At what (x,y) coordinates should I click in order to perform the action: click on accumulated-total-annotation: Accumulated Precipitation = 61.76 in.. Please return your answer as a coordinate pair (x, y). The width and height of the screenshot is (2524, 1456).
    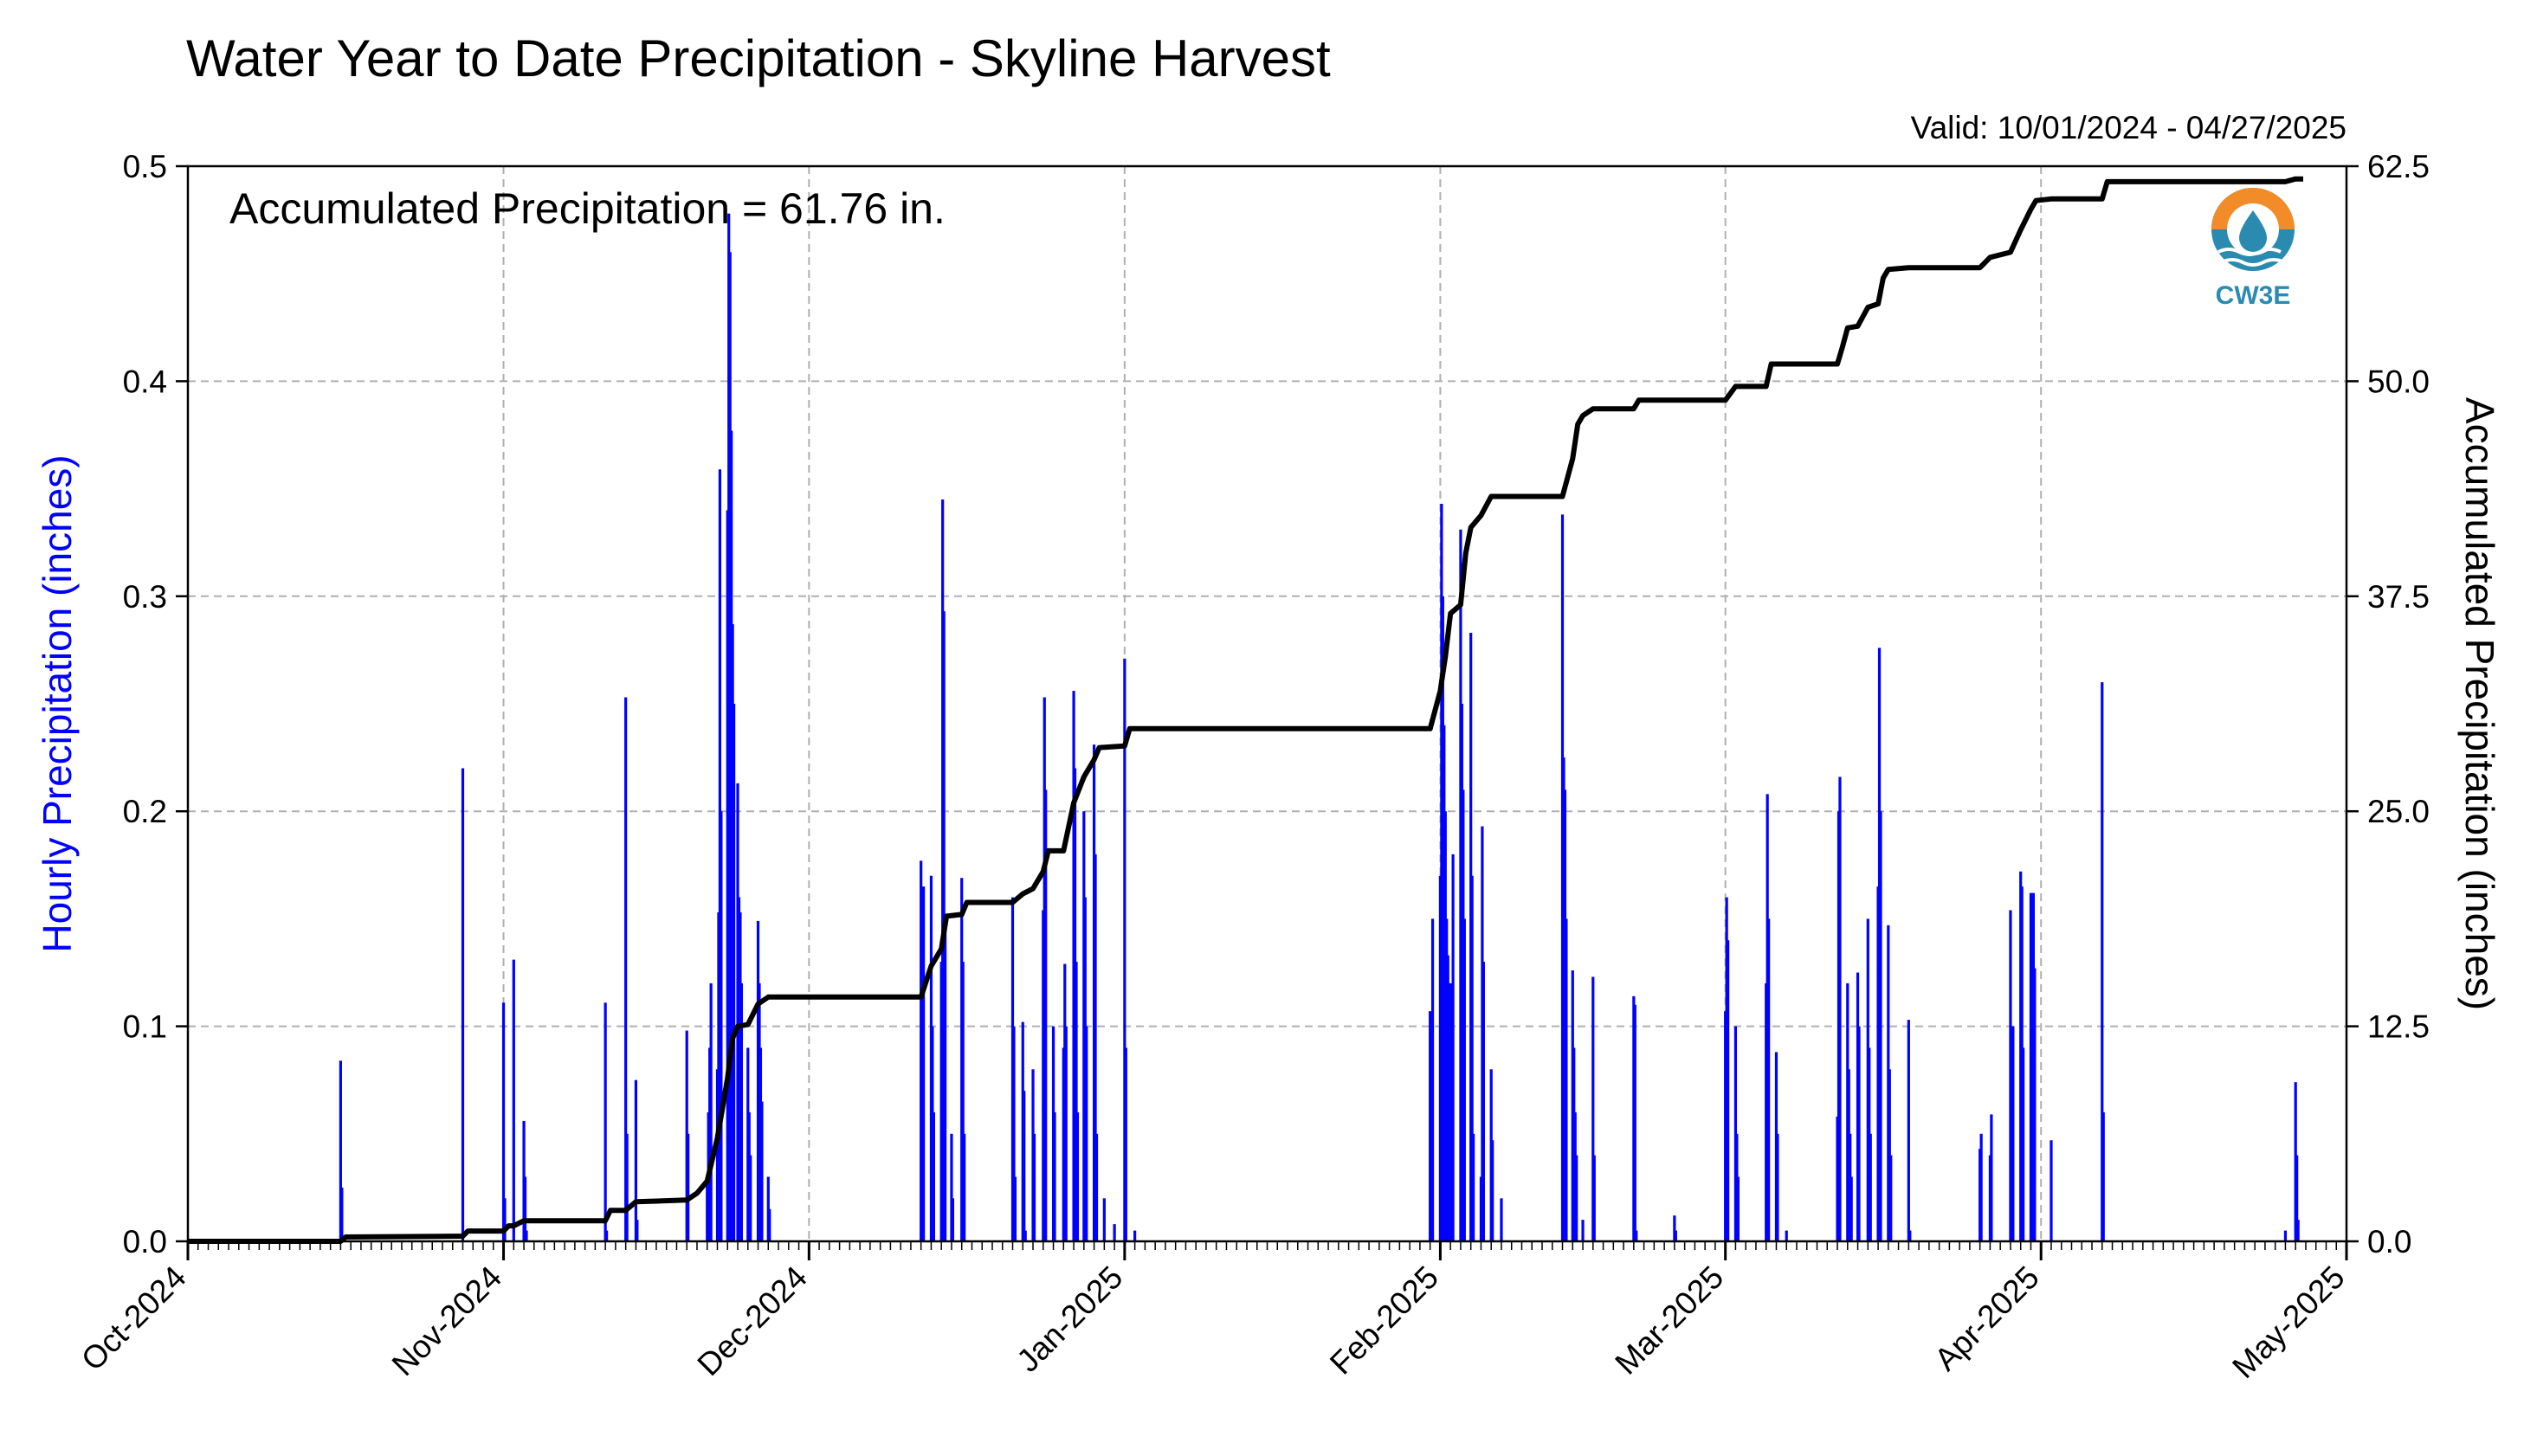
    Looking at the image, I should click on (587, 208).